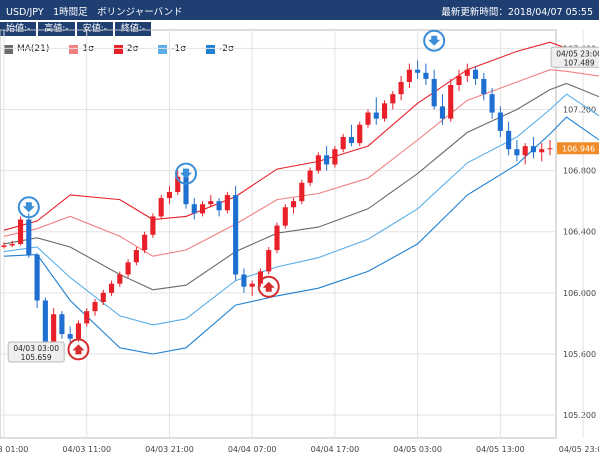 Image resolution: width=599 pixels, height=455 pixels. I want to click on close-value: 終値:-, so click(133, 29).